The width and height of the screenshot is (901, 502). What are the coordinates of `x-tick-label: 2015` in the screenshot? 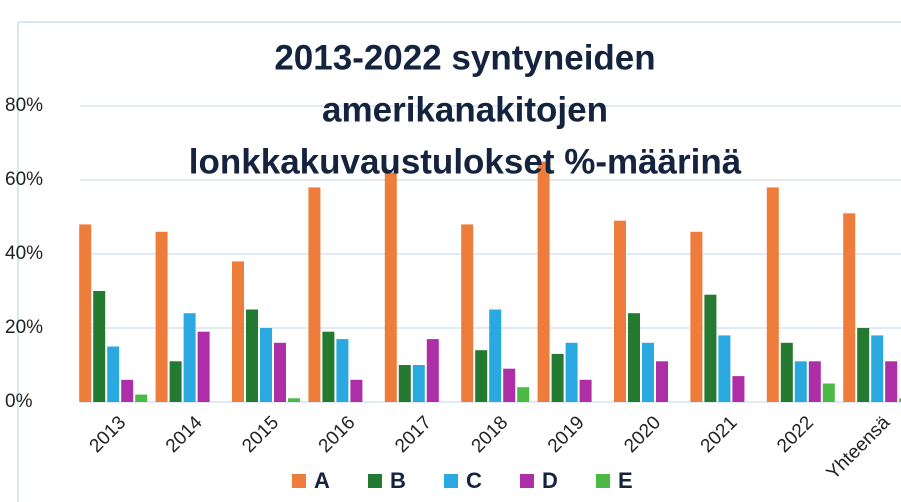 It's located at (260, 434).